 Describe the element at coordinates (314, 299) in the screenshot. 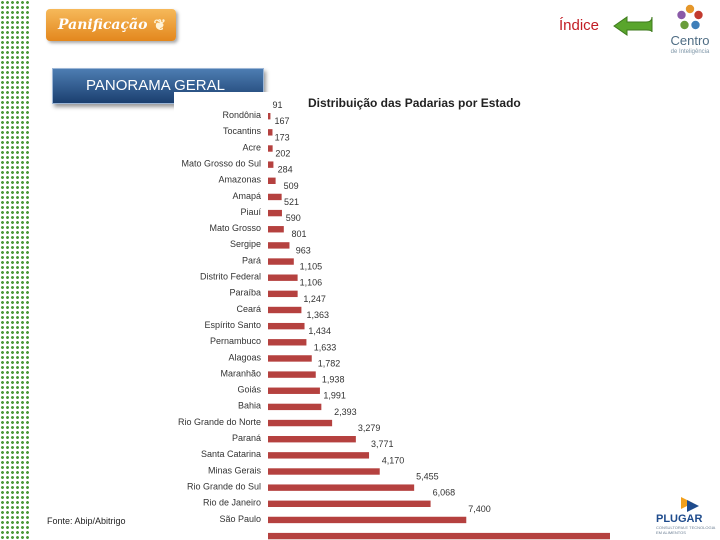

I see `value-label-12: 1,247` at that location.